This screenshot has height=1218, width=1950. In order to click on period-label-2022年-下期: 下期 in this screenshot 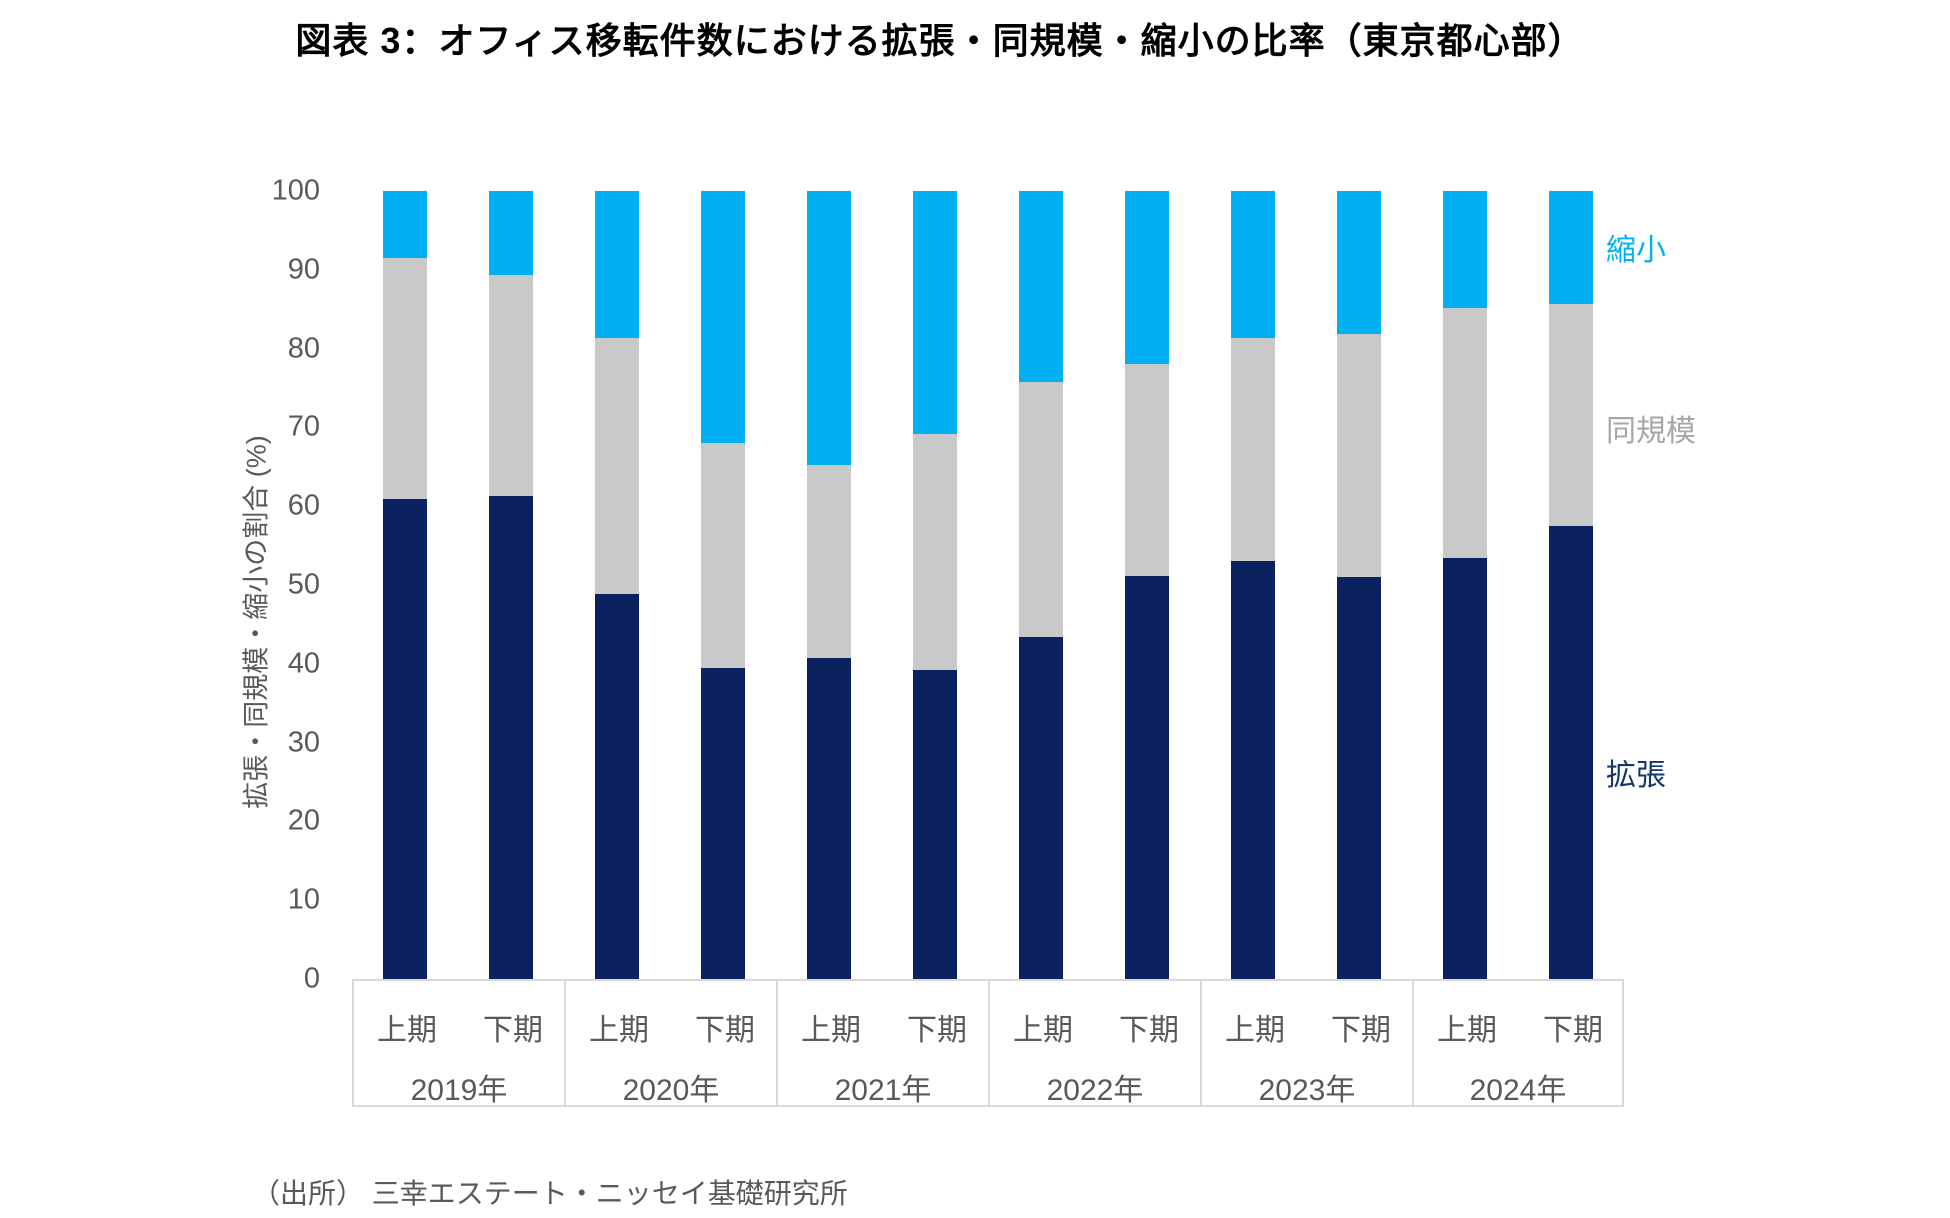, I will do `click(1149, 1030)`.